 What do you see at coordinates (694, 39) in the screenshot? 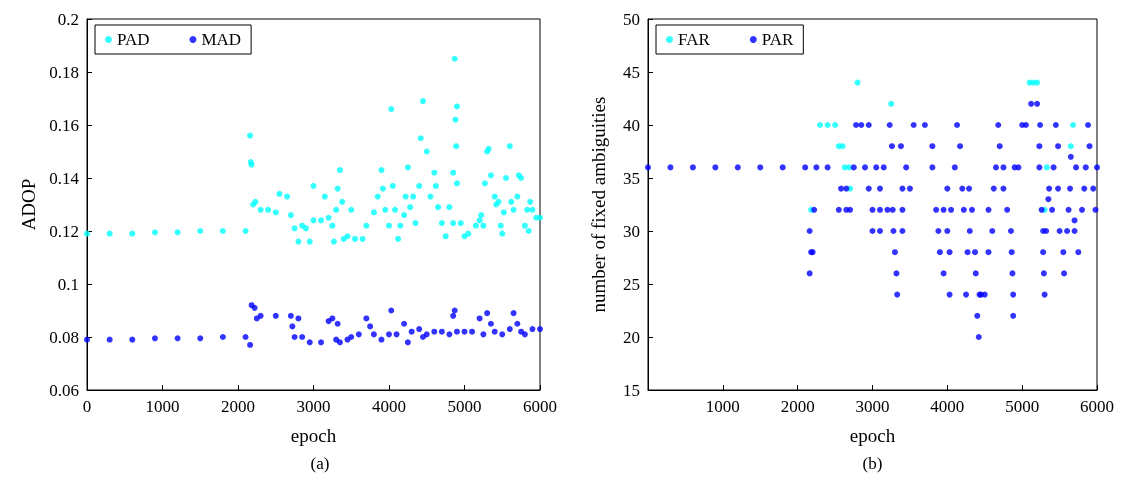
I see `legend-label: FAR` at bounding box center [694, 39].